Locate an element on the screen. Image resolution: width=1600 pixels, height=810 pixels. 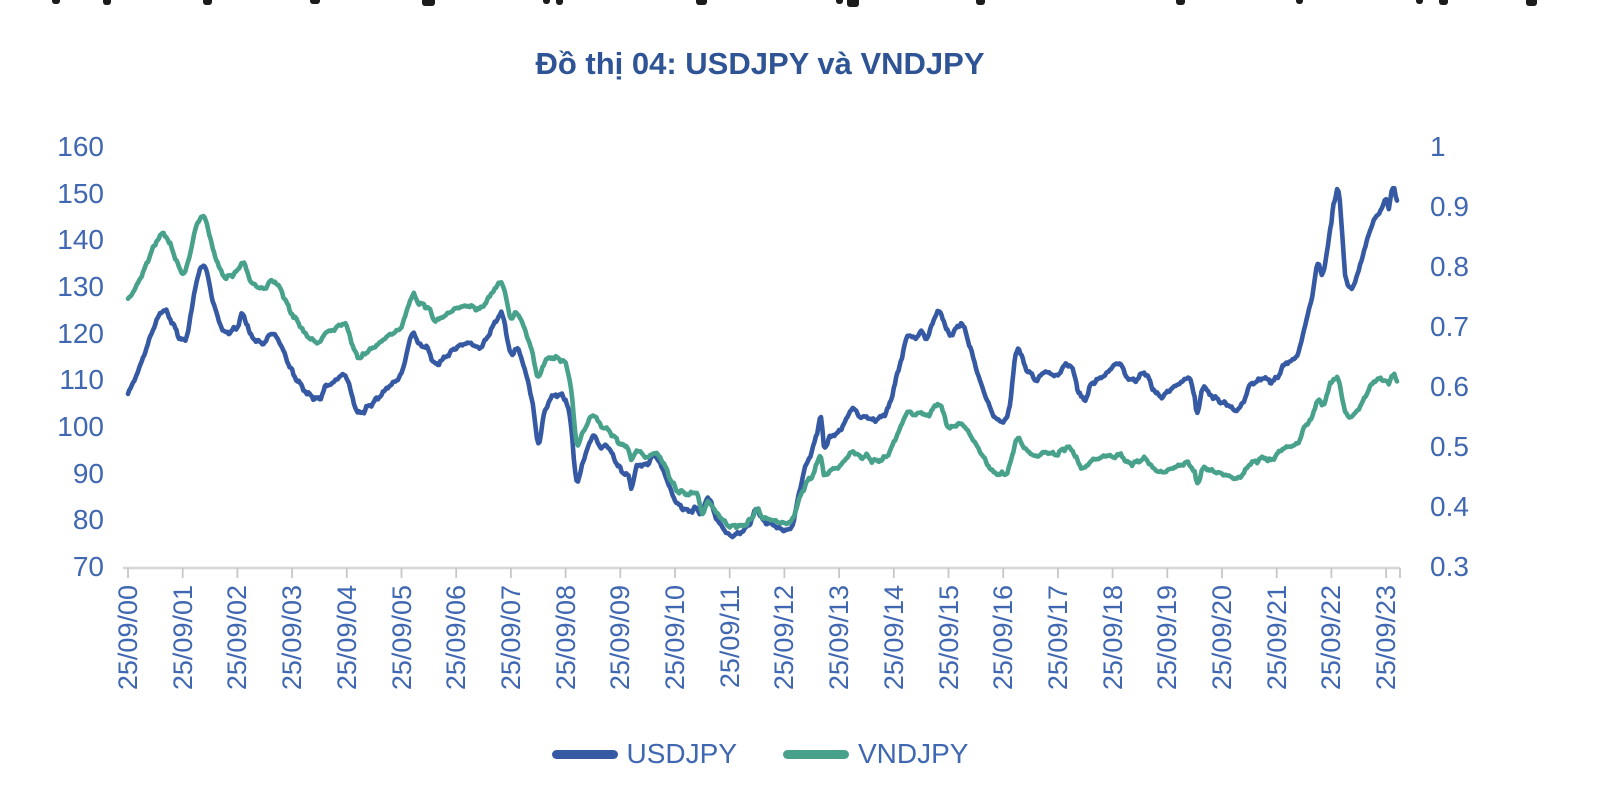
x-axis-label: 25/09/19 is located at coordinates (1167, 638).